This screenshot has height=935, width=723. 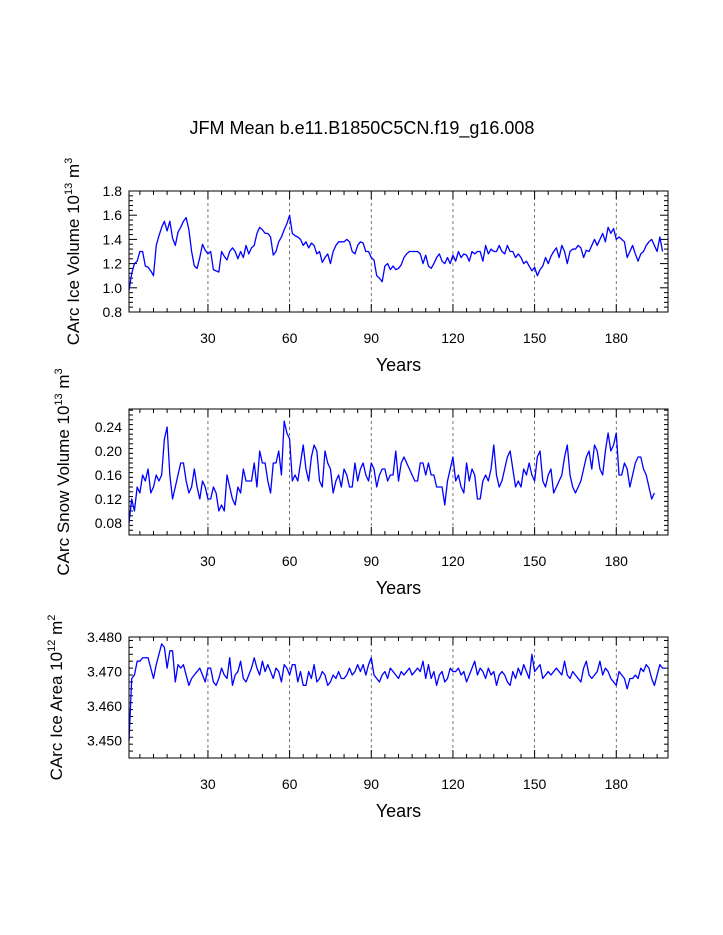 I want to click on y-tick-label: 1.8, so click(x=113, y=191).